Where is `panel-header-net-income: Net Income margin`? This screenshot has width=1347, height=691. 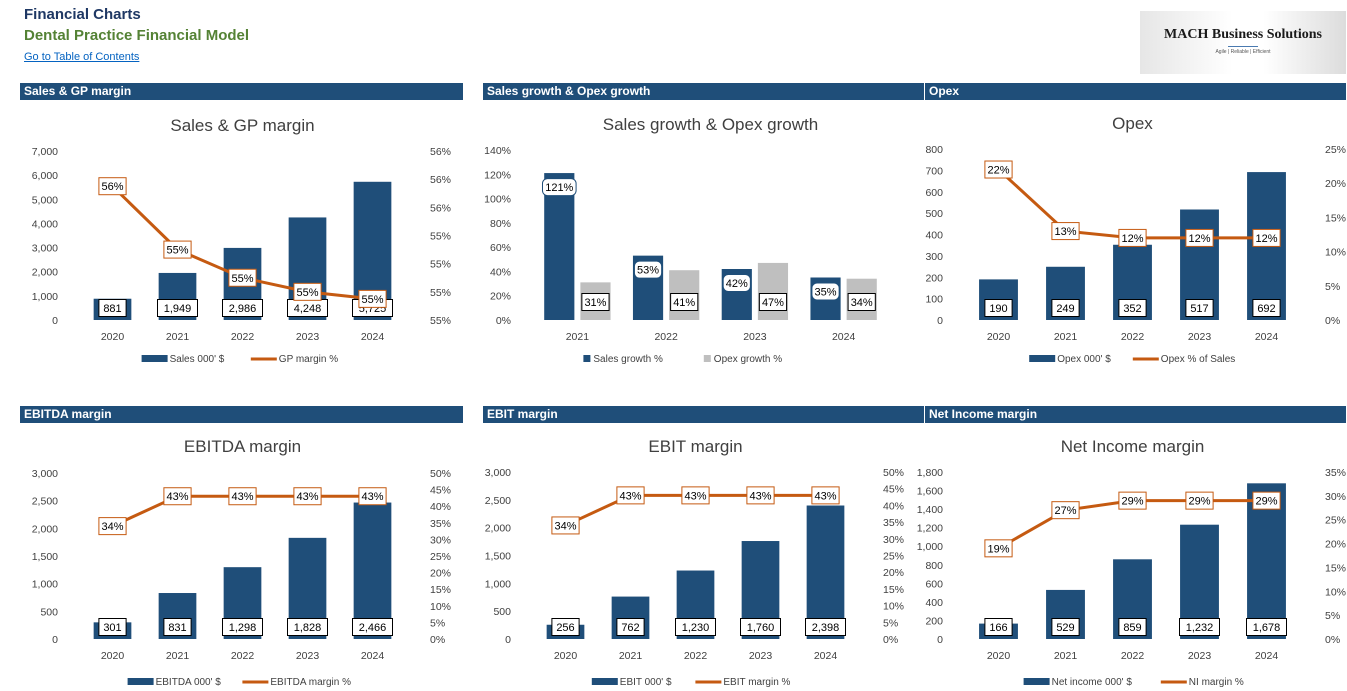 panel-header-net-income: Net Income margin is located at coordinates (1135, 414).